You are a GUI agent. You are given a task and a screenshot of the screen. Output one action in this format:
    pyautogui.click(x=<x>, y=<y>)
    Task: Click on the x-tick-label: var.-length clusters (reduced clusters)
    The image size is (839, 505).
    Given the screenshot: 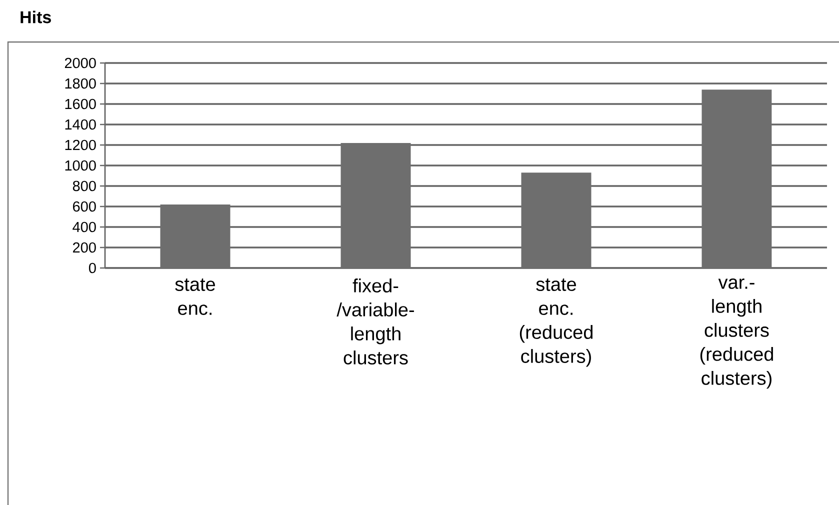 What is the action you would take?
    pyautogui.click(x=736, y=333)
    